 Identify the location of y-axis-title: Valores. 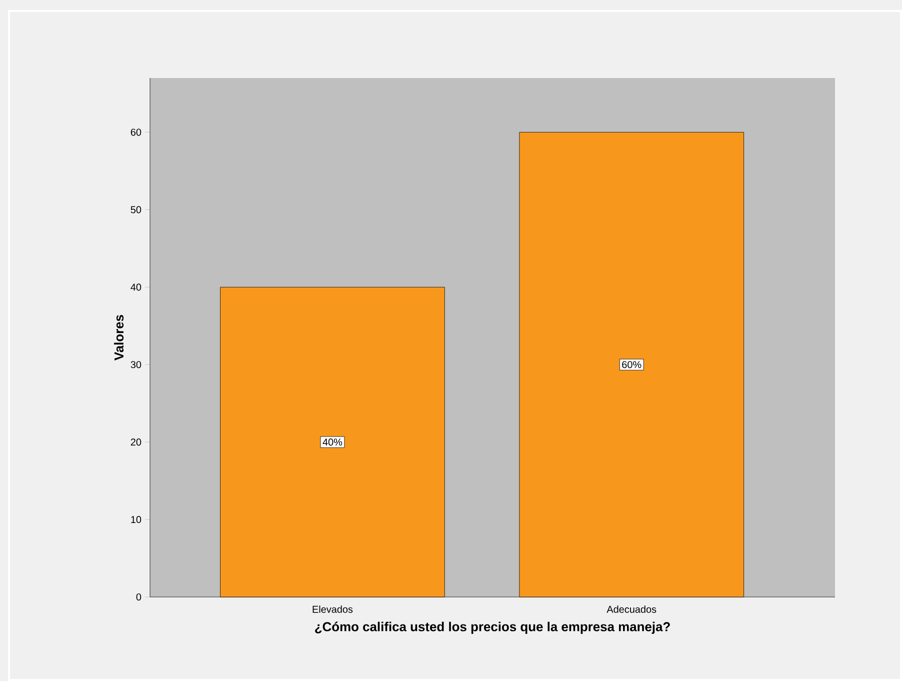
(119, 337).